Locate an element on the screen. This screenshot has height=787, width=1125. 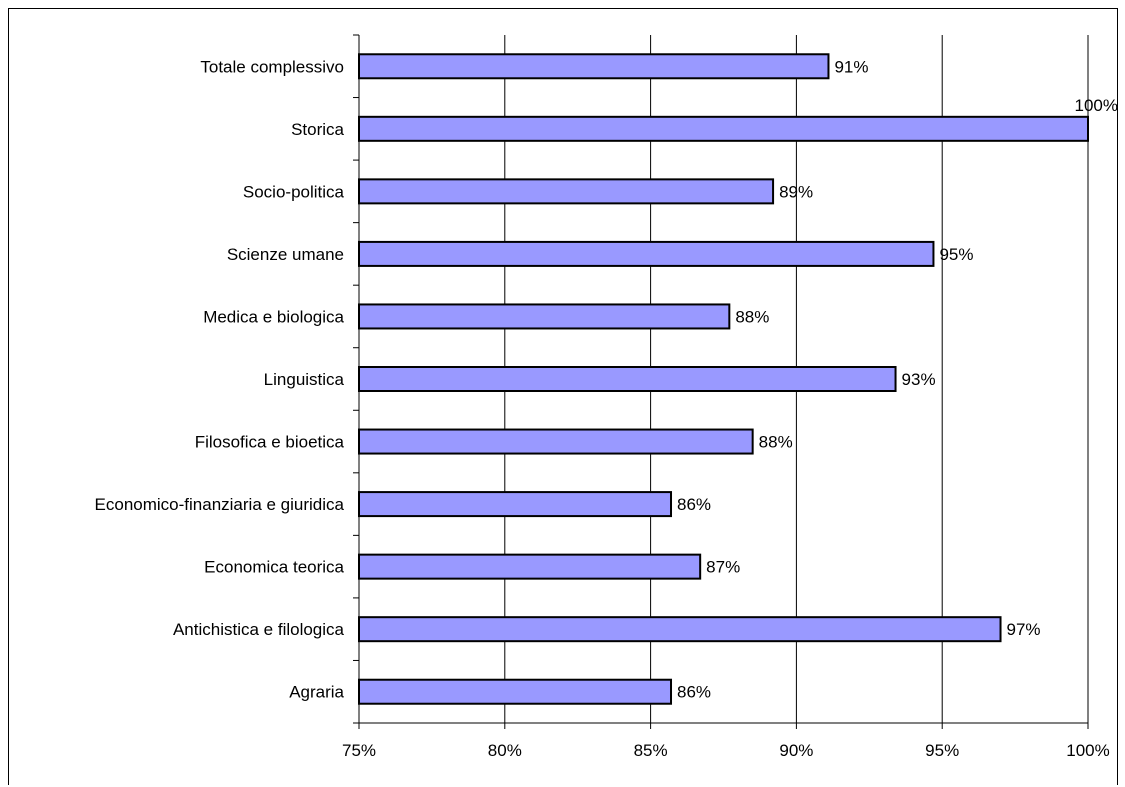
category-label: Linguistica is located at coordinates (304, 379).